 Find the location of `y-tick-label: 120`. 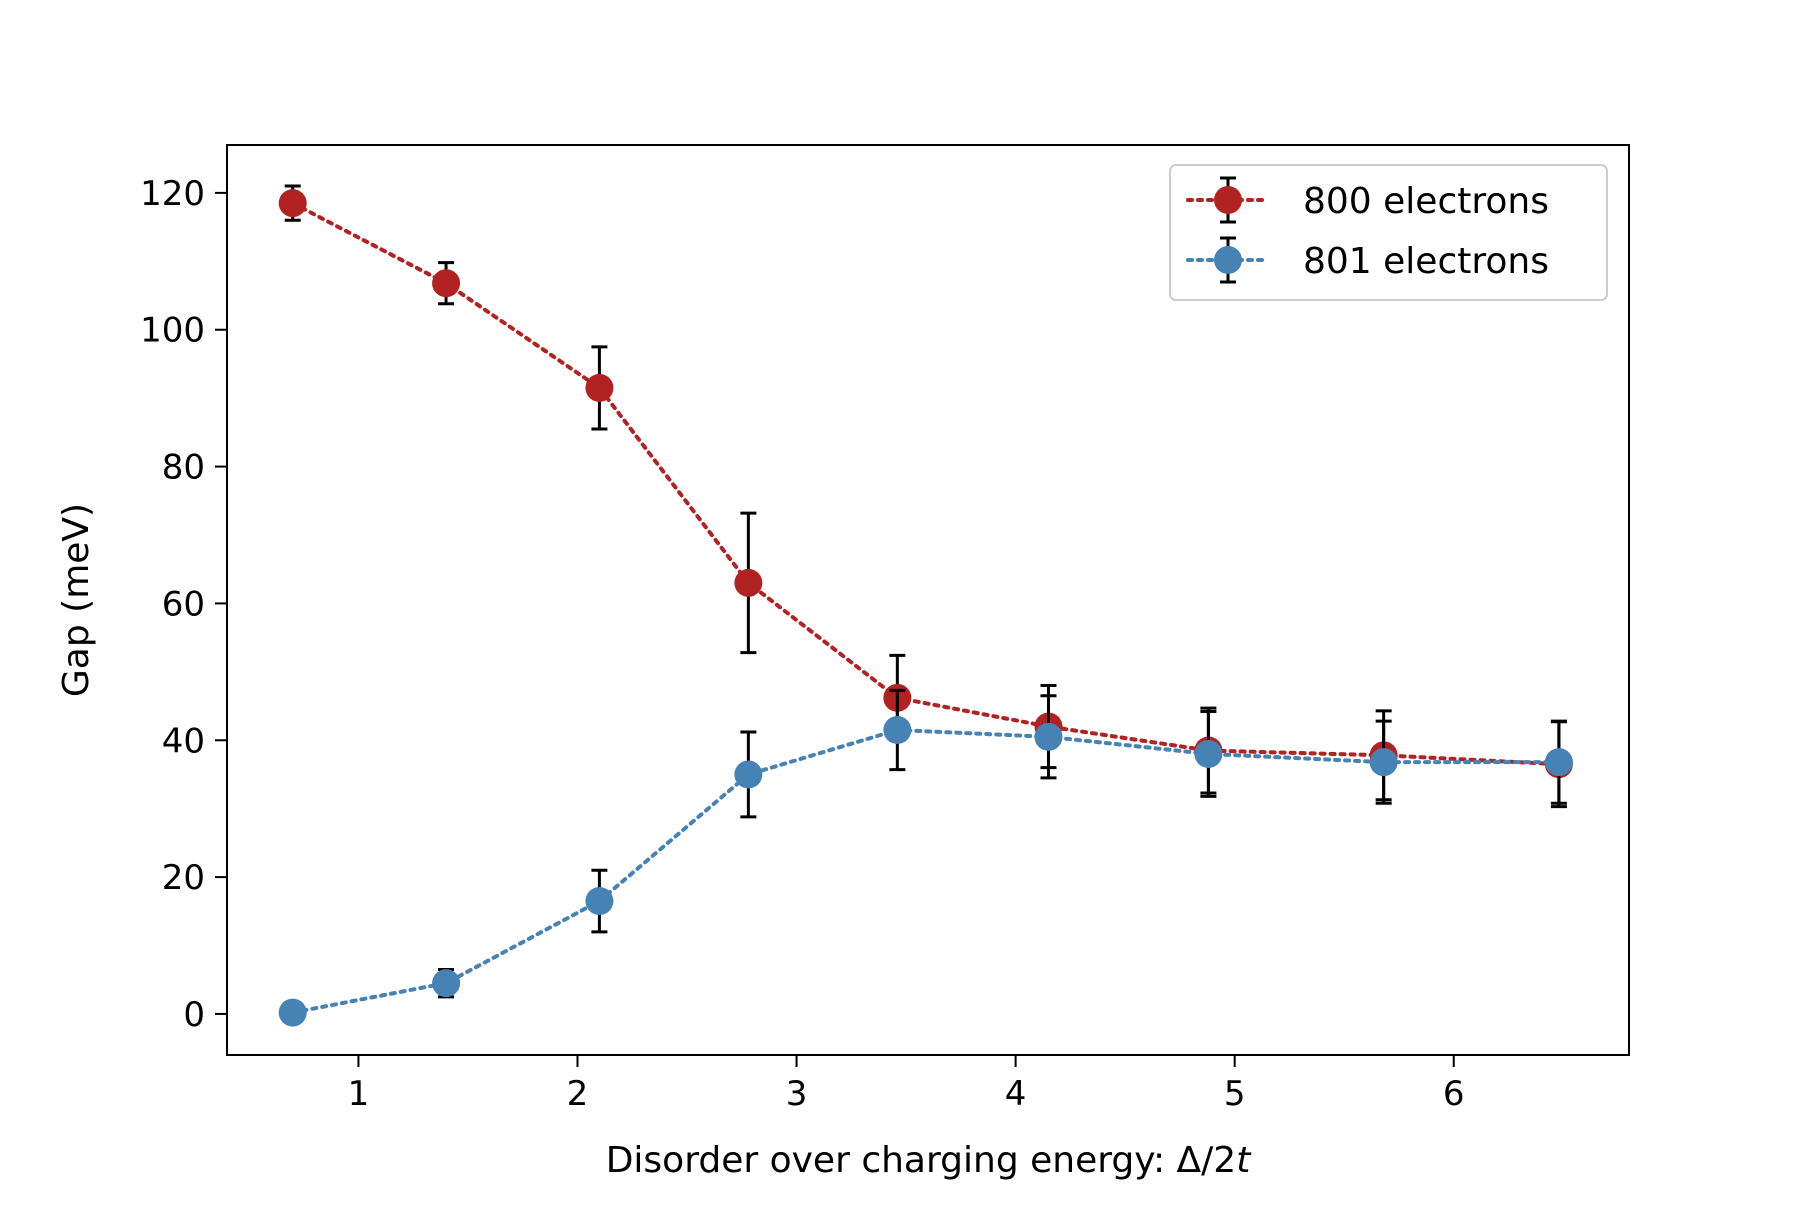

y-tick-label: 120 is located at coordinates (172, 194).